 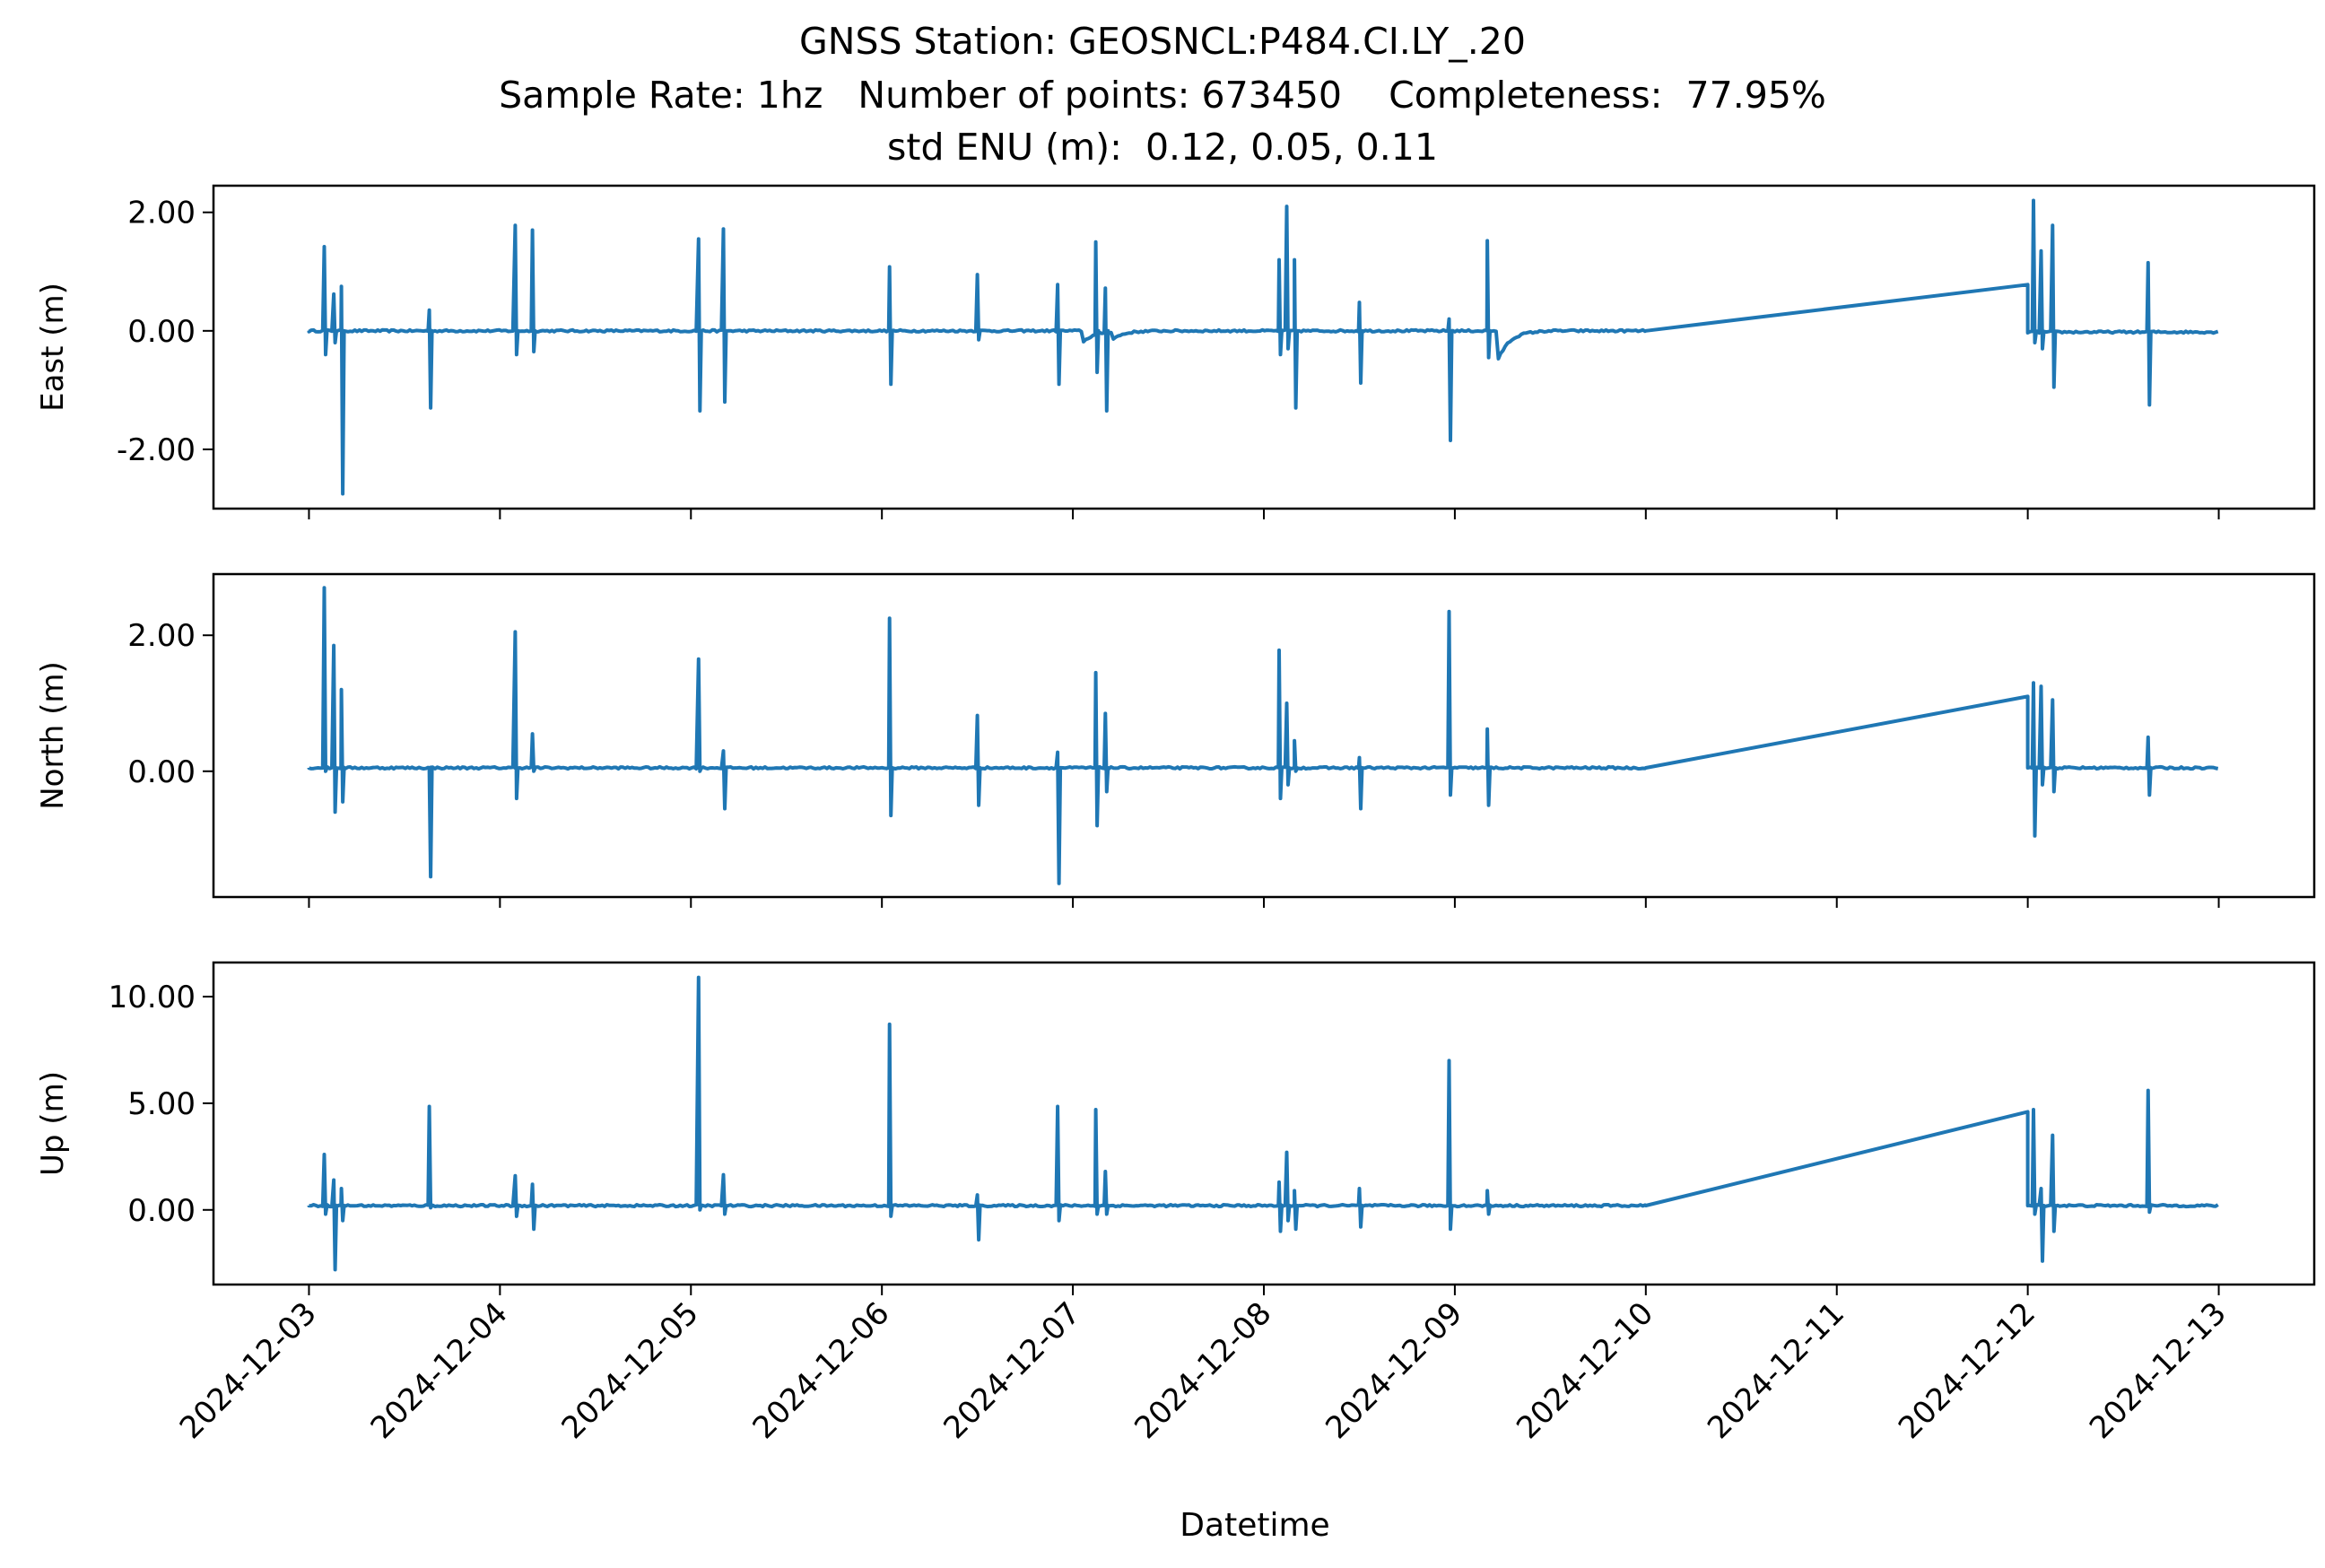 I want to click on x-axis-label: Datetime, so click(x=1254, y=1526).